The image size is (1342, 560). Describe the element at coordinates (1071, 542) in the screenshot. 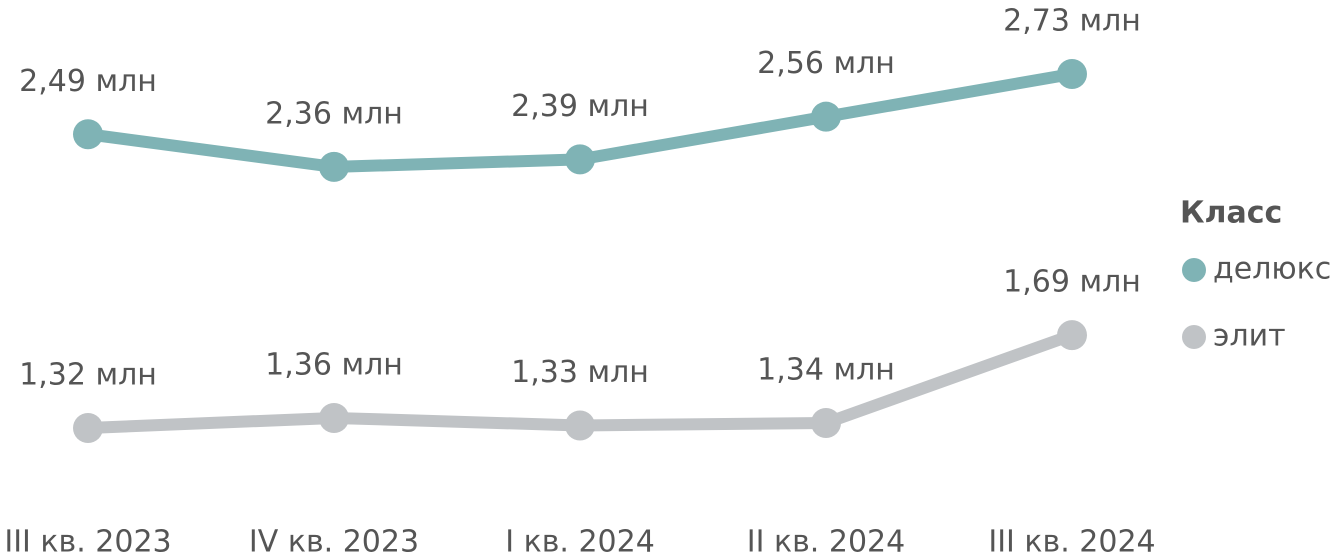

I see `x-tick-label: III кв. 2024` at that location.